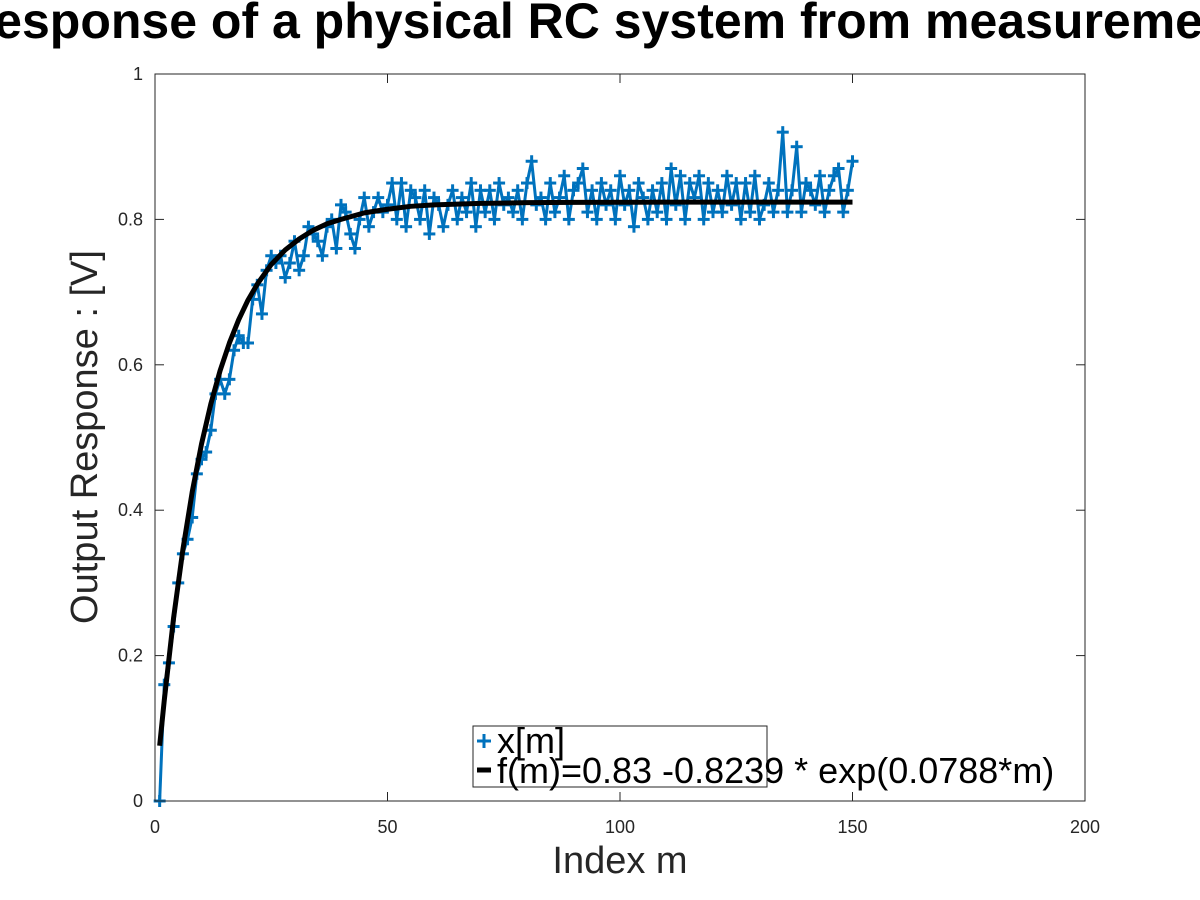  What do you see at coordinates (130, 219) in the screenshot?
I see `y-tick-label: 0.8` at bounding box center [130, 219].